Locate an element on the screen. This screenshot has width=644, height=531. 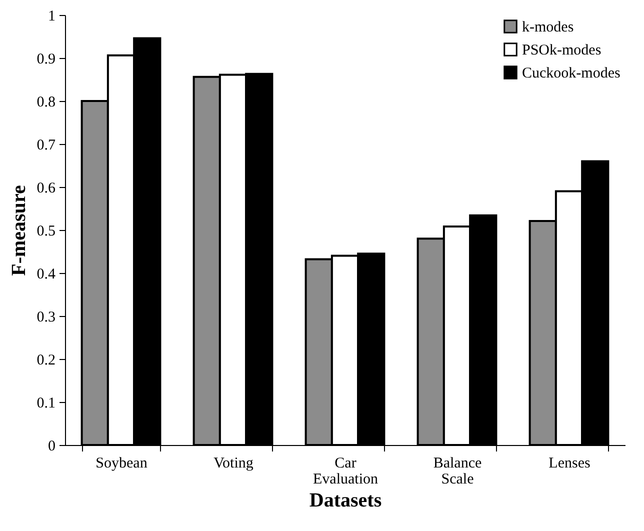
x-axis-title: Datasets is located at coordinates (345, 501).